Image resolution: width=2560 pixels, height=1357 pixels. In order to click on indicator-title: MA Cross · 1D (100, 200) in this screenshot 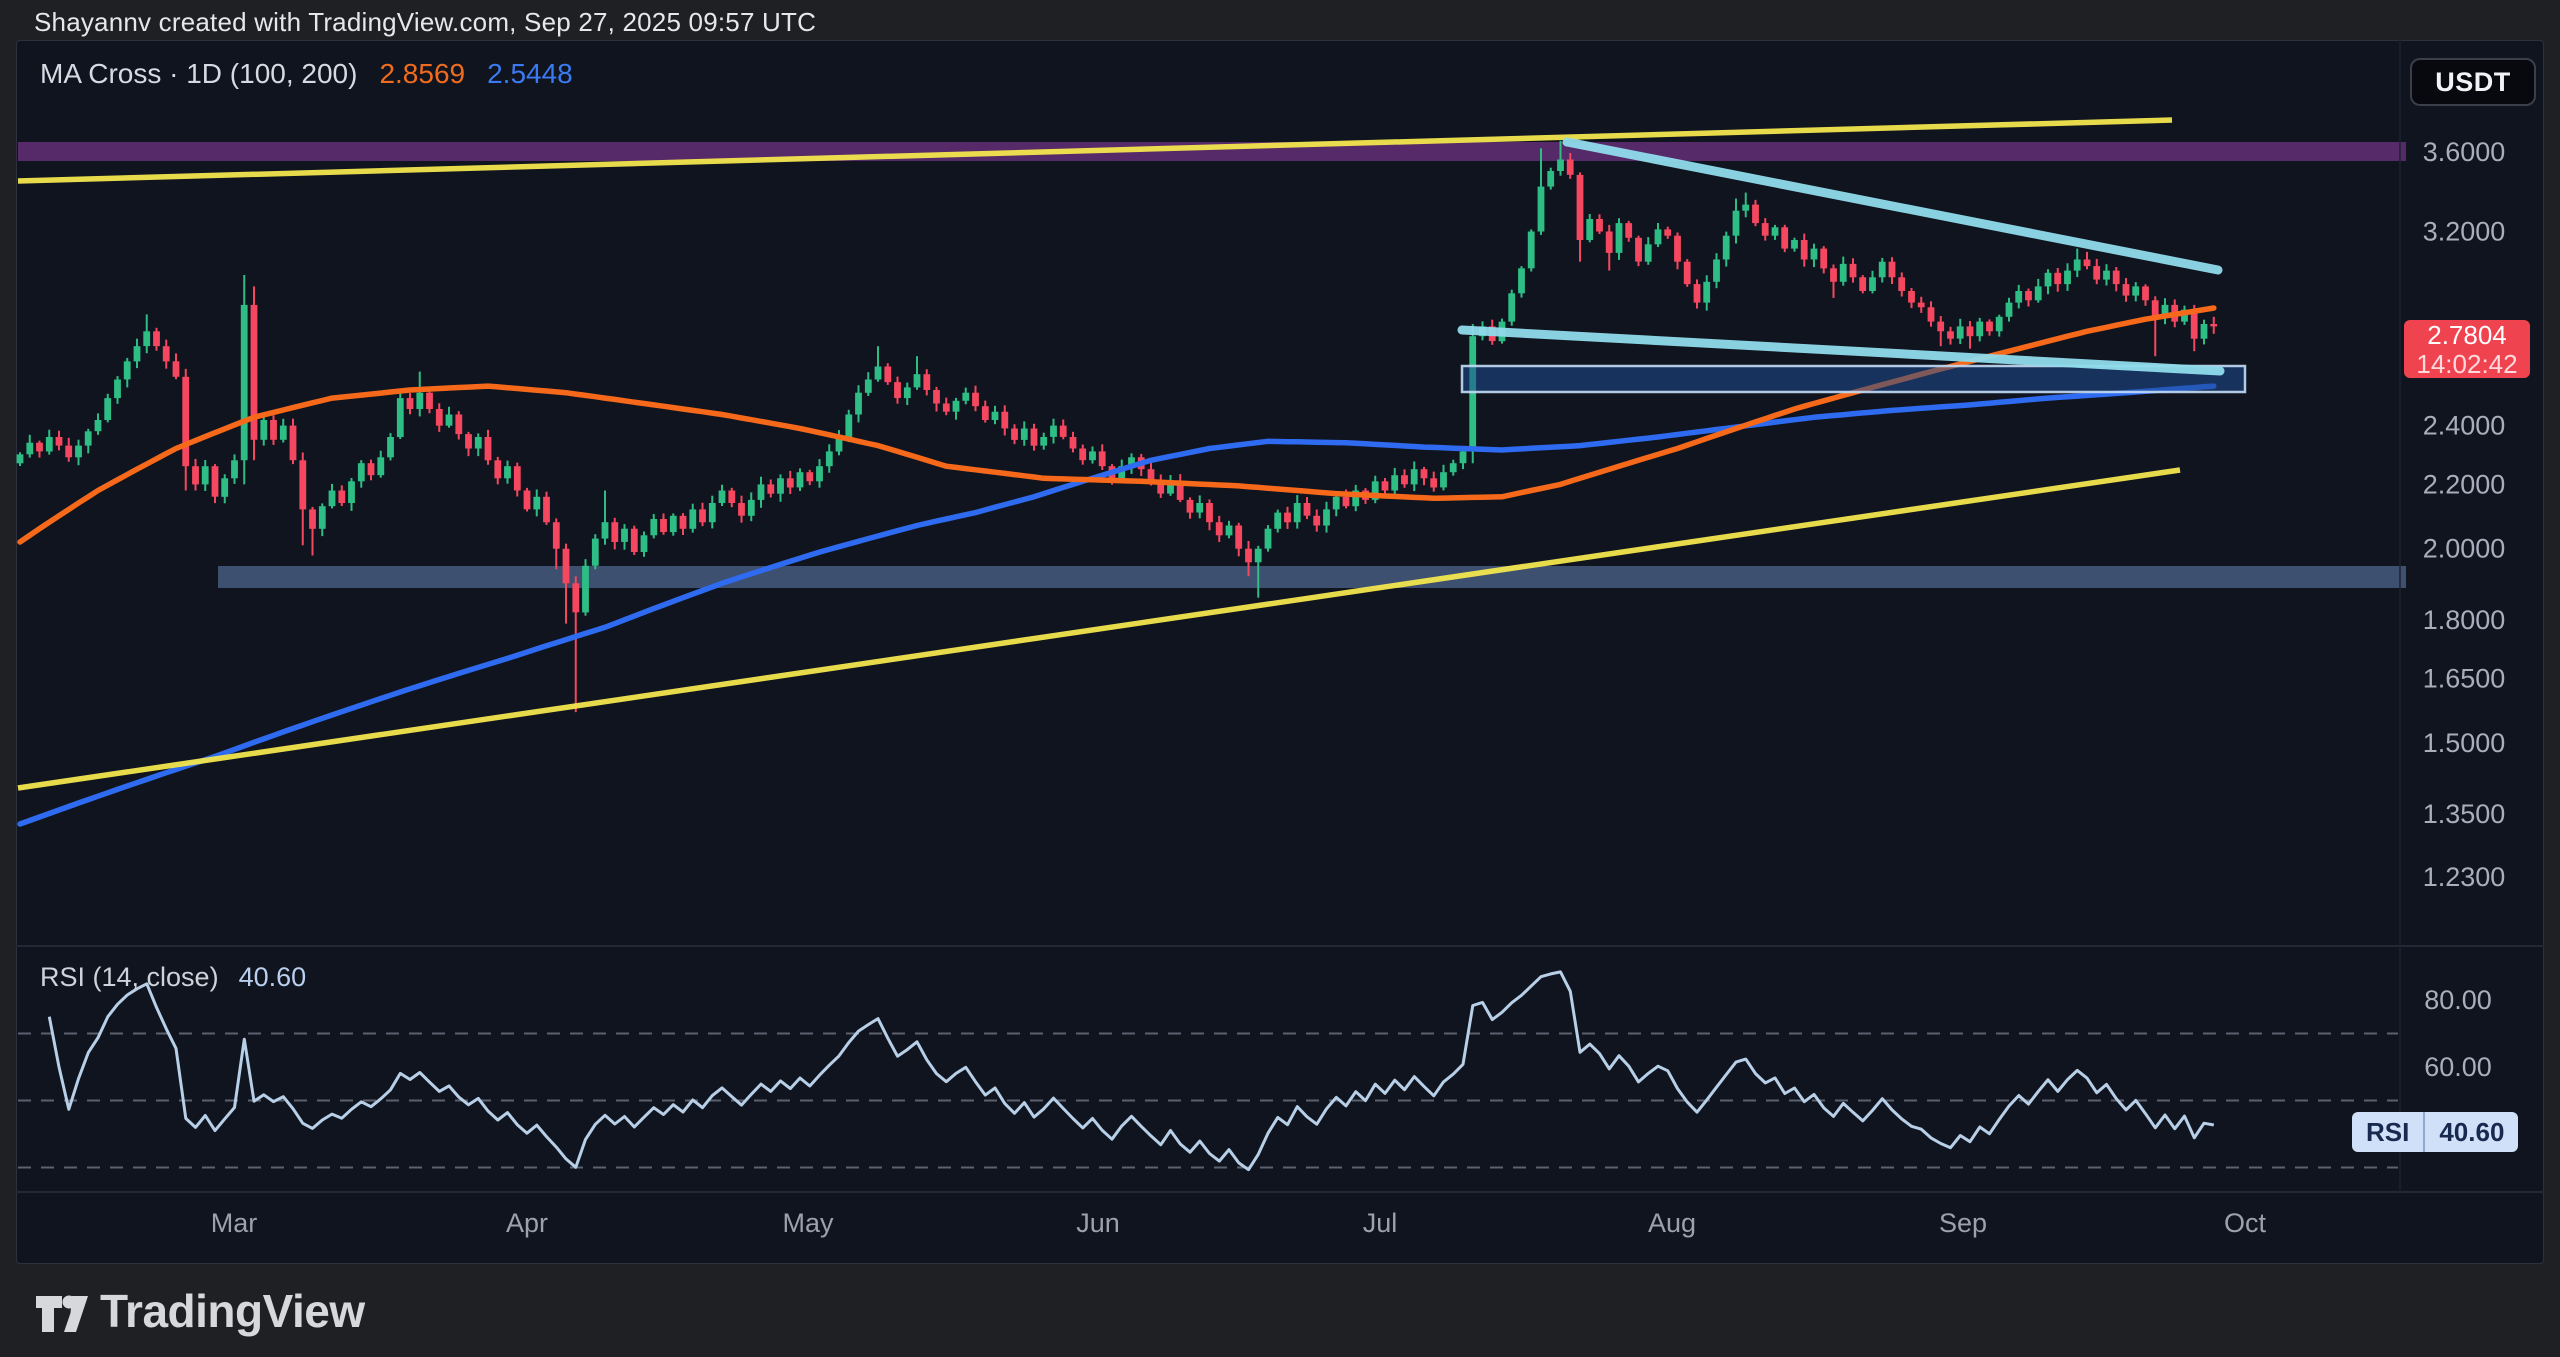, I will do `click(199, 73)`.